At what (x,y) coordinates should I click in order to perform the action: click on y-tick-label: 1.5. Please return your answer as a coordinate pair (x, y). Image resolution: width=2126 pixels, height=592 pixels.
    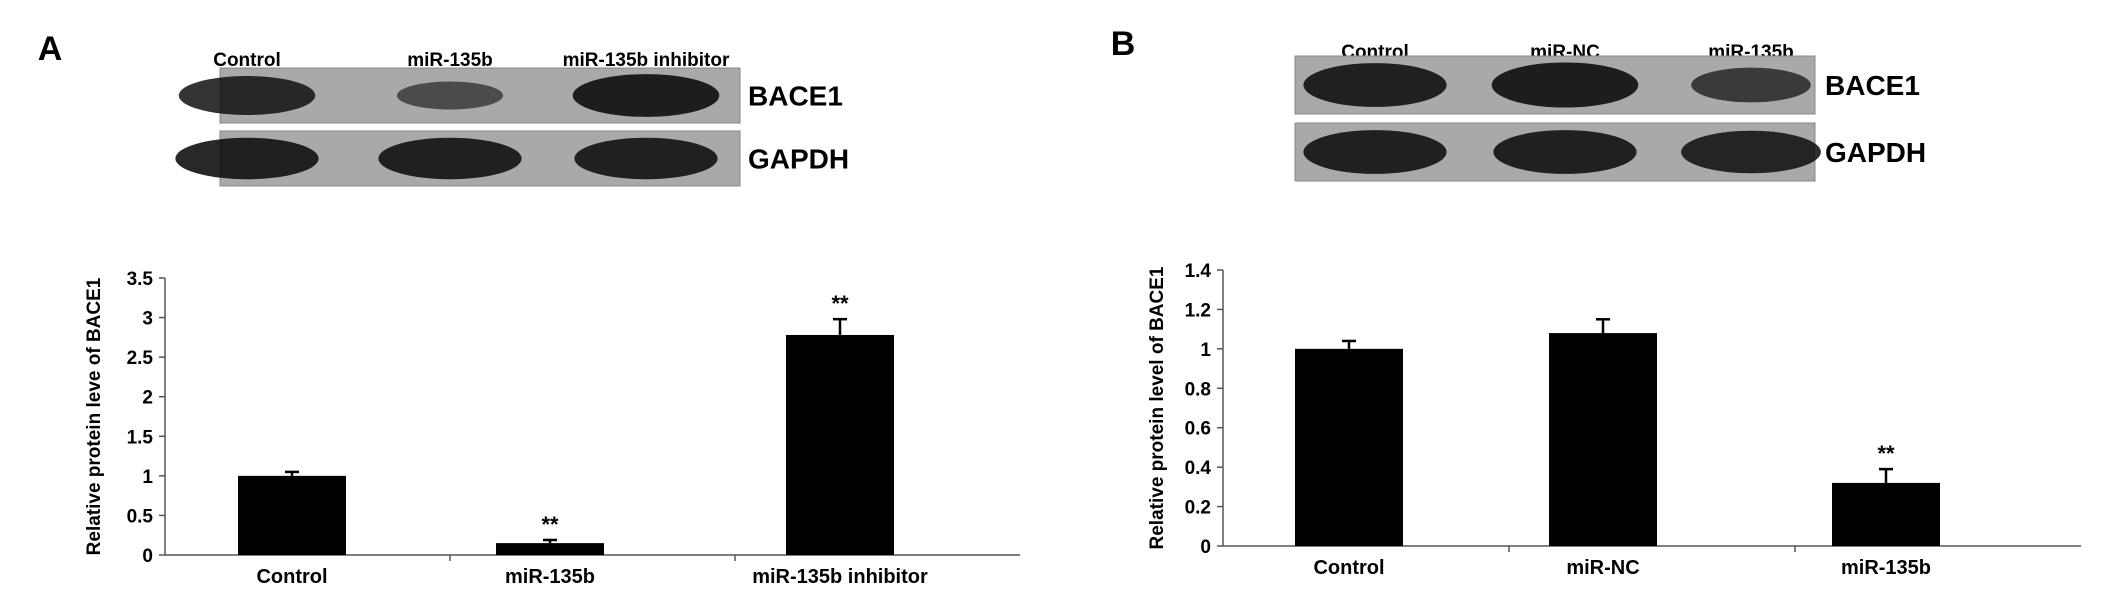
    Looking at the image, I should click on (140, 437).